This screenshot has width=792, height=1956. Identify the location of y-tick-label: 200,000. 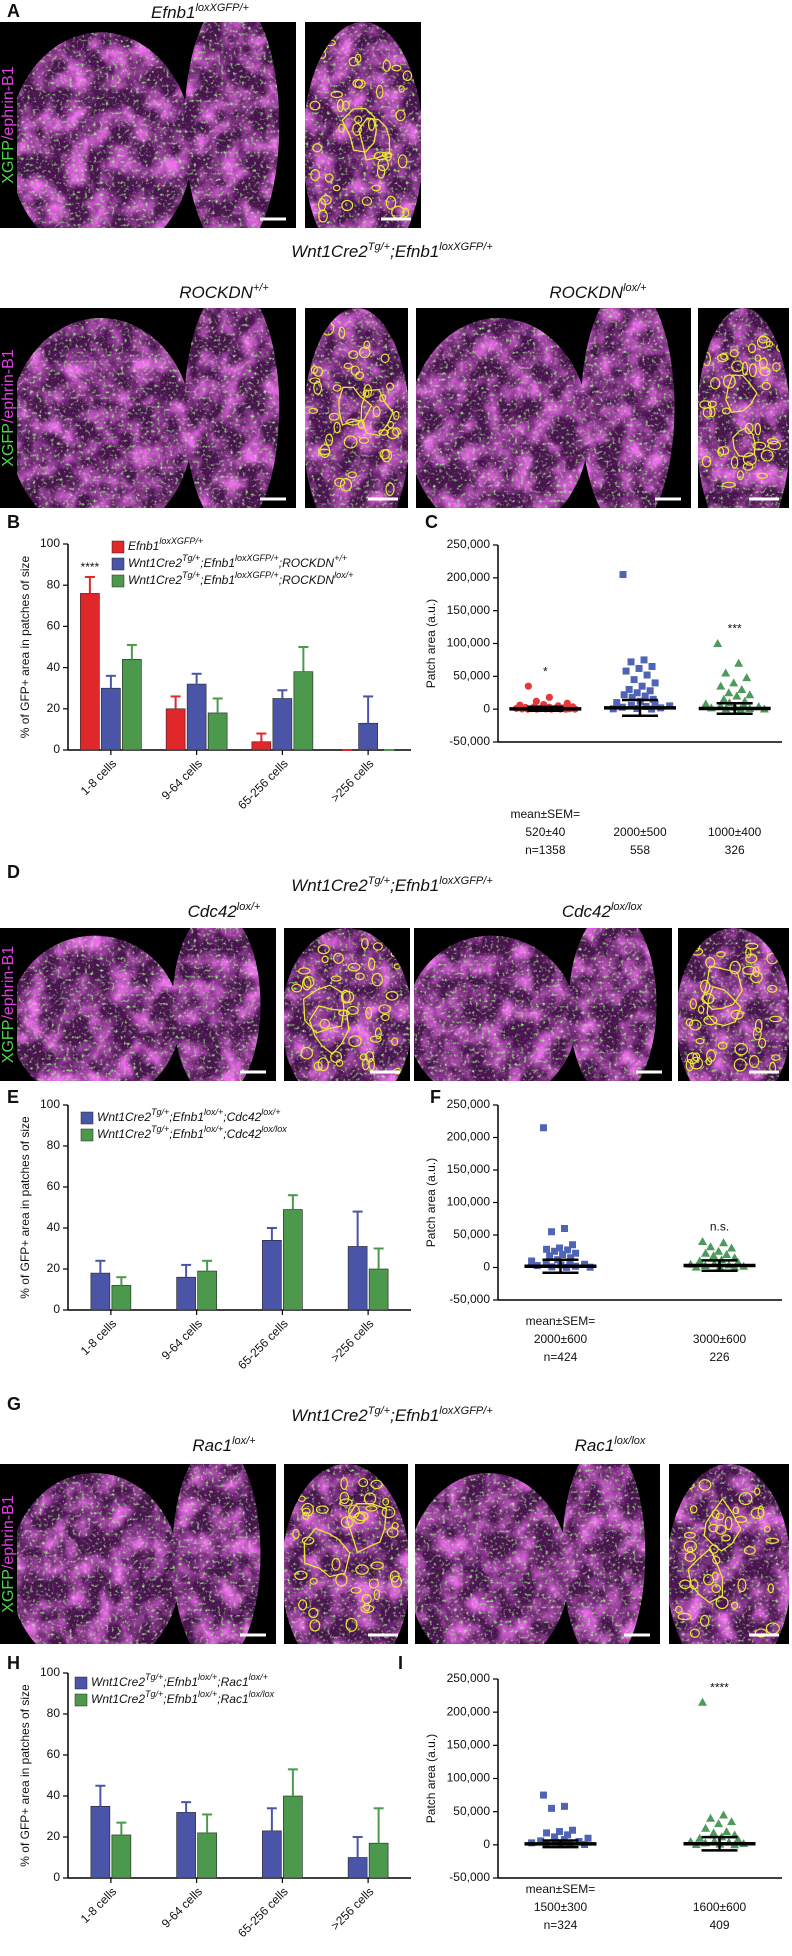
(469, 1711).